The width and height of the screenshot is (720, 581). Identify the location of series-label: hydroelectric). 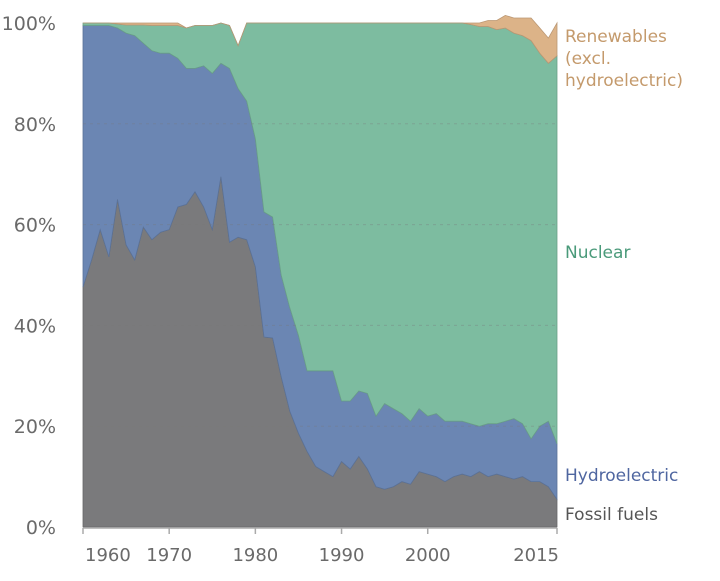
(624, 81).